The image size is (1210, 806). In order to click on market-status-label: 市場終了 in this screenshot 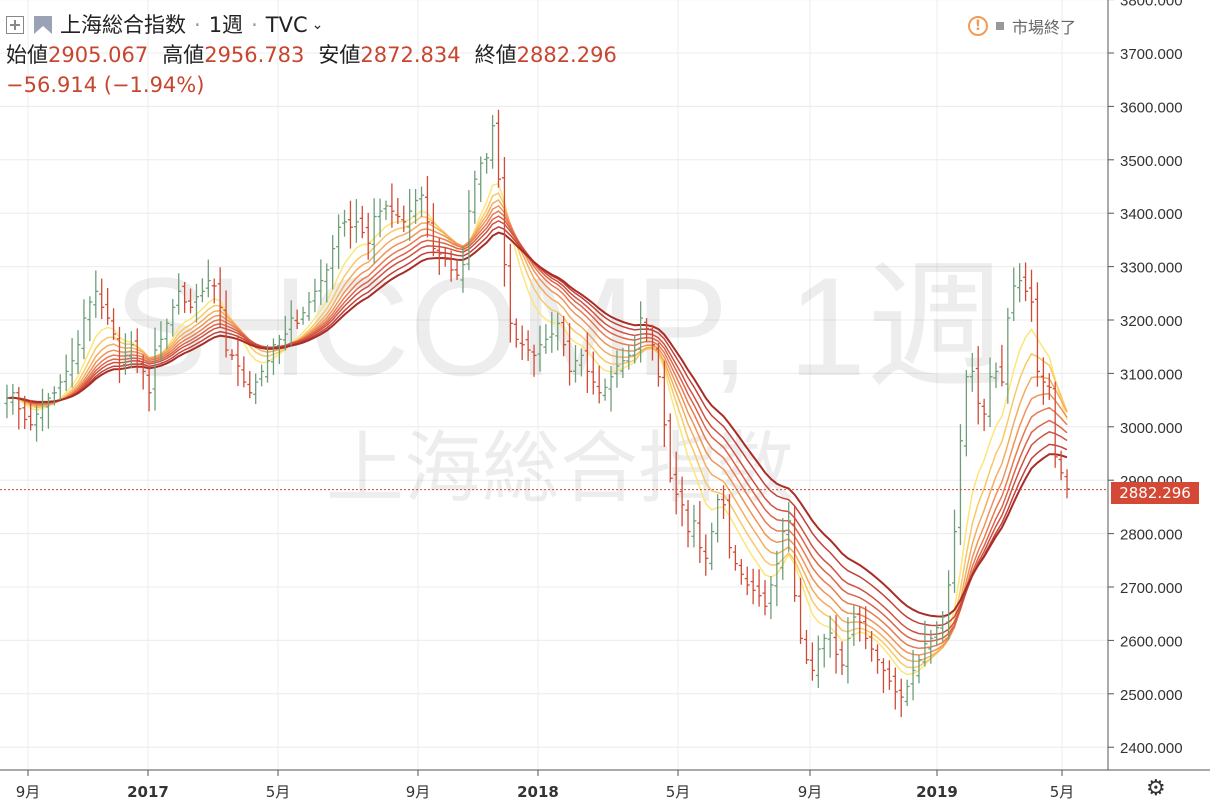, I will do `click(1044, 27)`.